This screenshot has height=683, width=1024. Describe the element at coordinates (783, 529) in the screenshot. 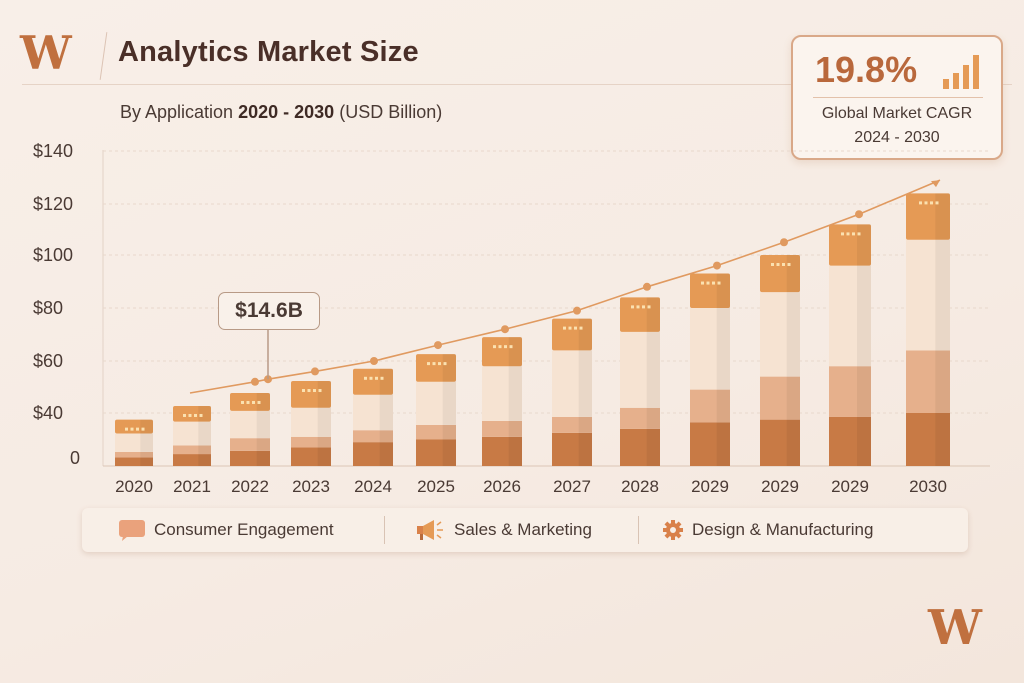

I see `legend-label: Design & Manufacturing` at that location.